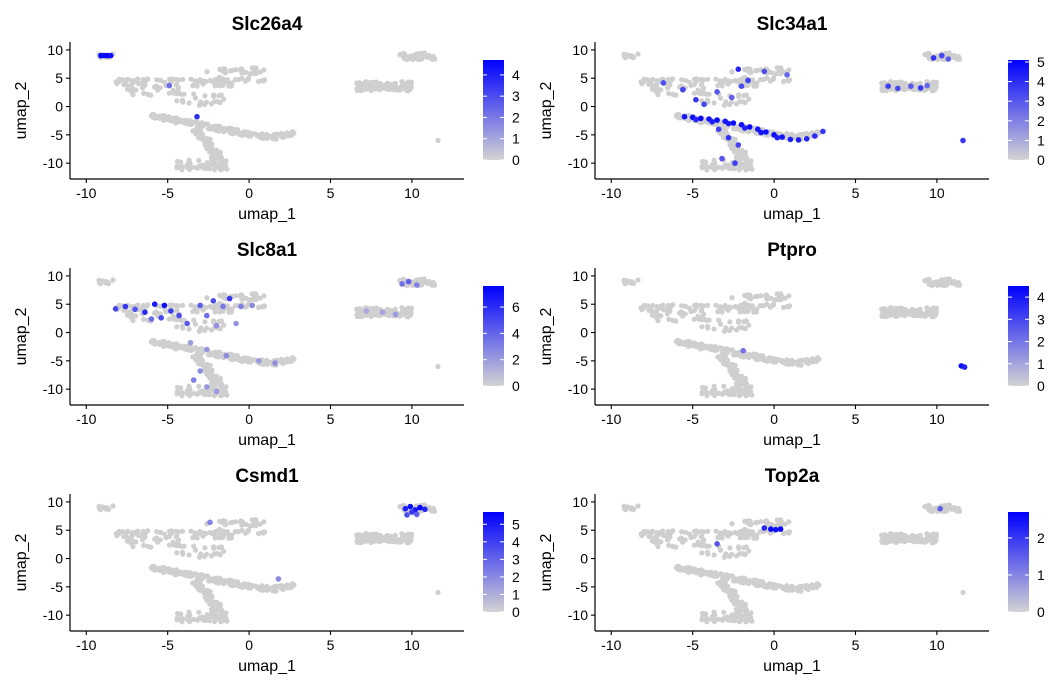 This screenshot has height=692, width=1062. I want to click on background-cells, so click(793, 337).